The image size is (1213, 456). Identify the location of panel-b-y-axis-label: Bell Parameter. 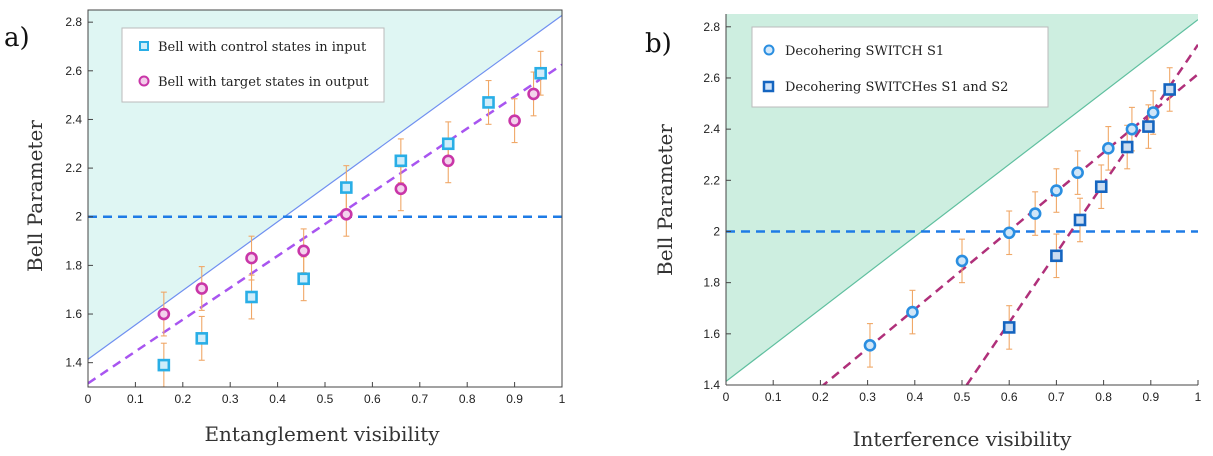
(665, 200).